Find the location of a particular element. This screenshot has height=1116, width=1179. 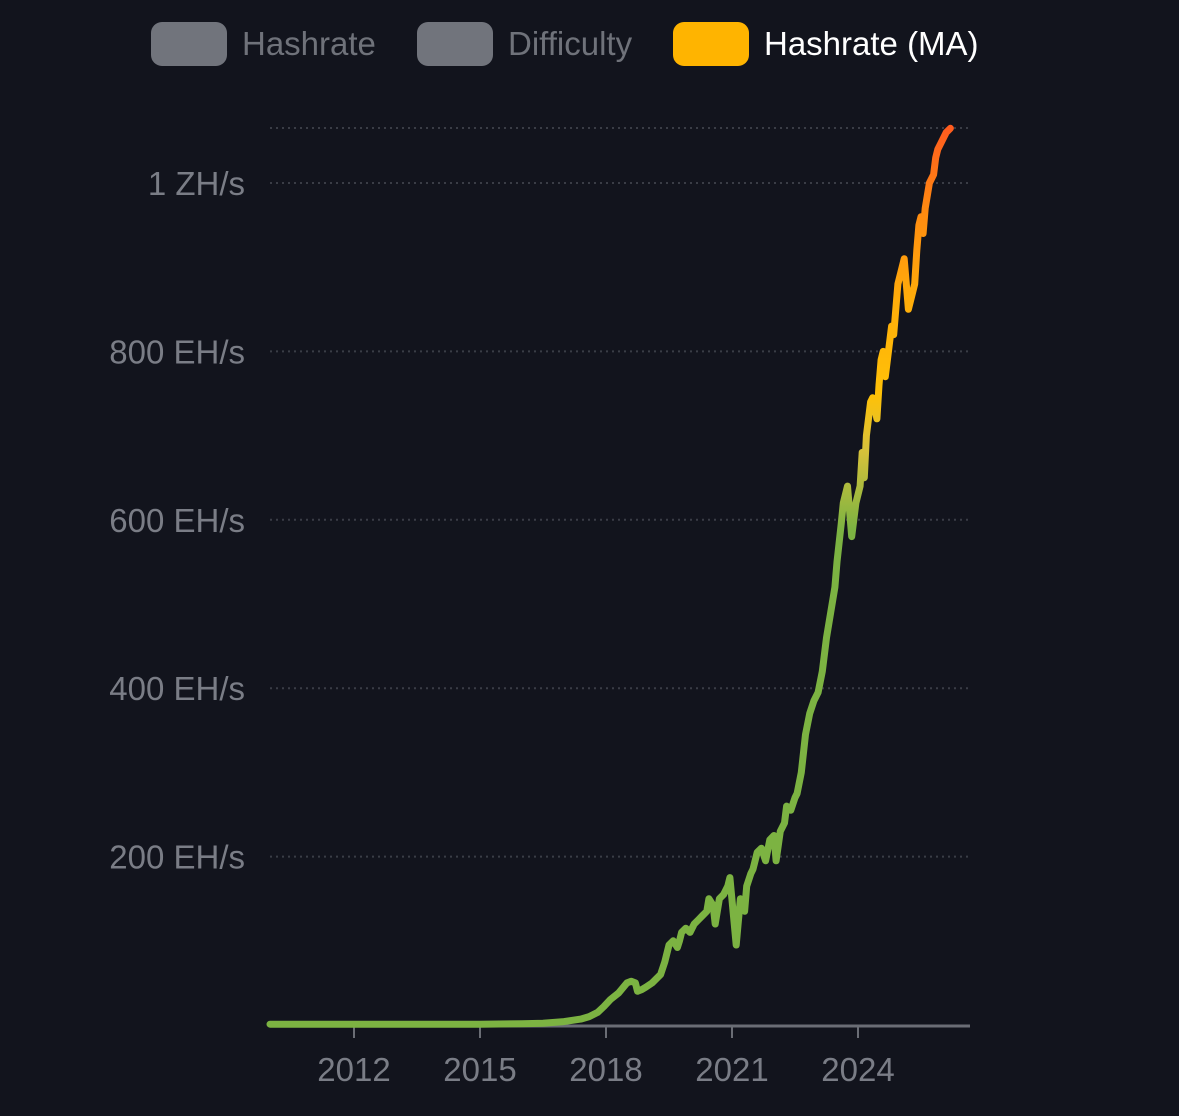

y-tick-label: 800 EH/s is located at coordinates (177, 351).